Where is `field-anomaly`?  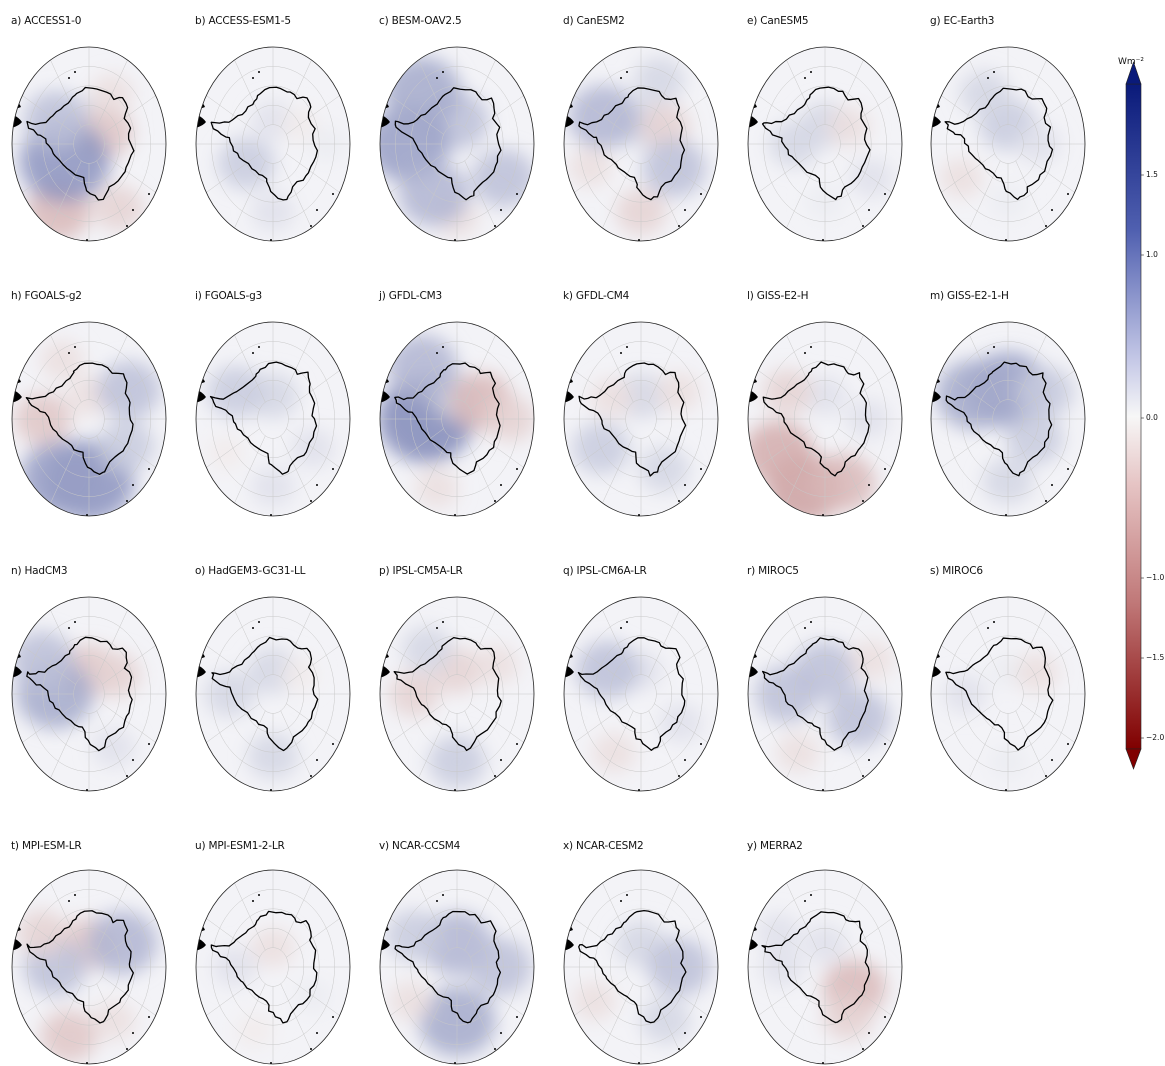 field-anomaly is located at coordinates (254, 1030).